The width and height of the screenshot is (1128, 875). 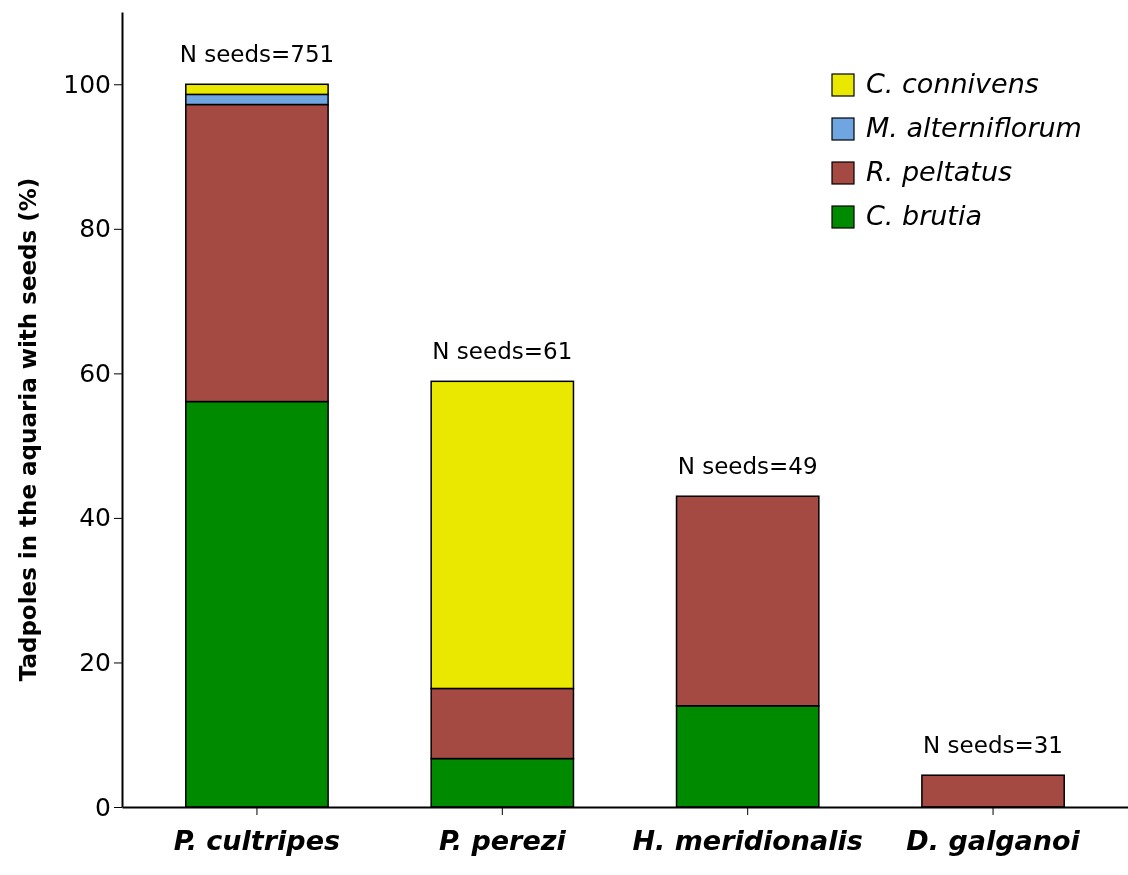 I want to click on y-tick-label: 100, so click(x=87, y=84).